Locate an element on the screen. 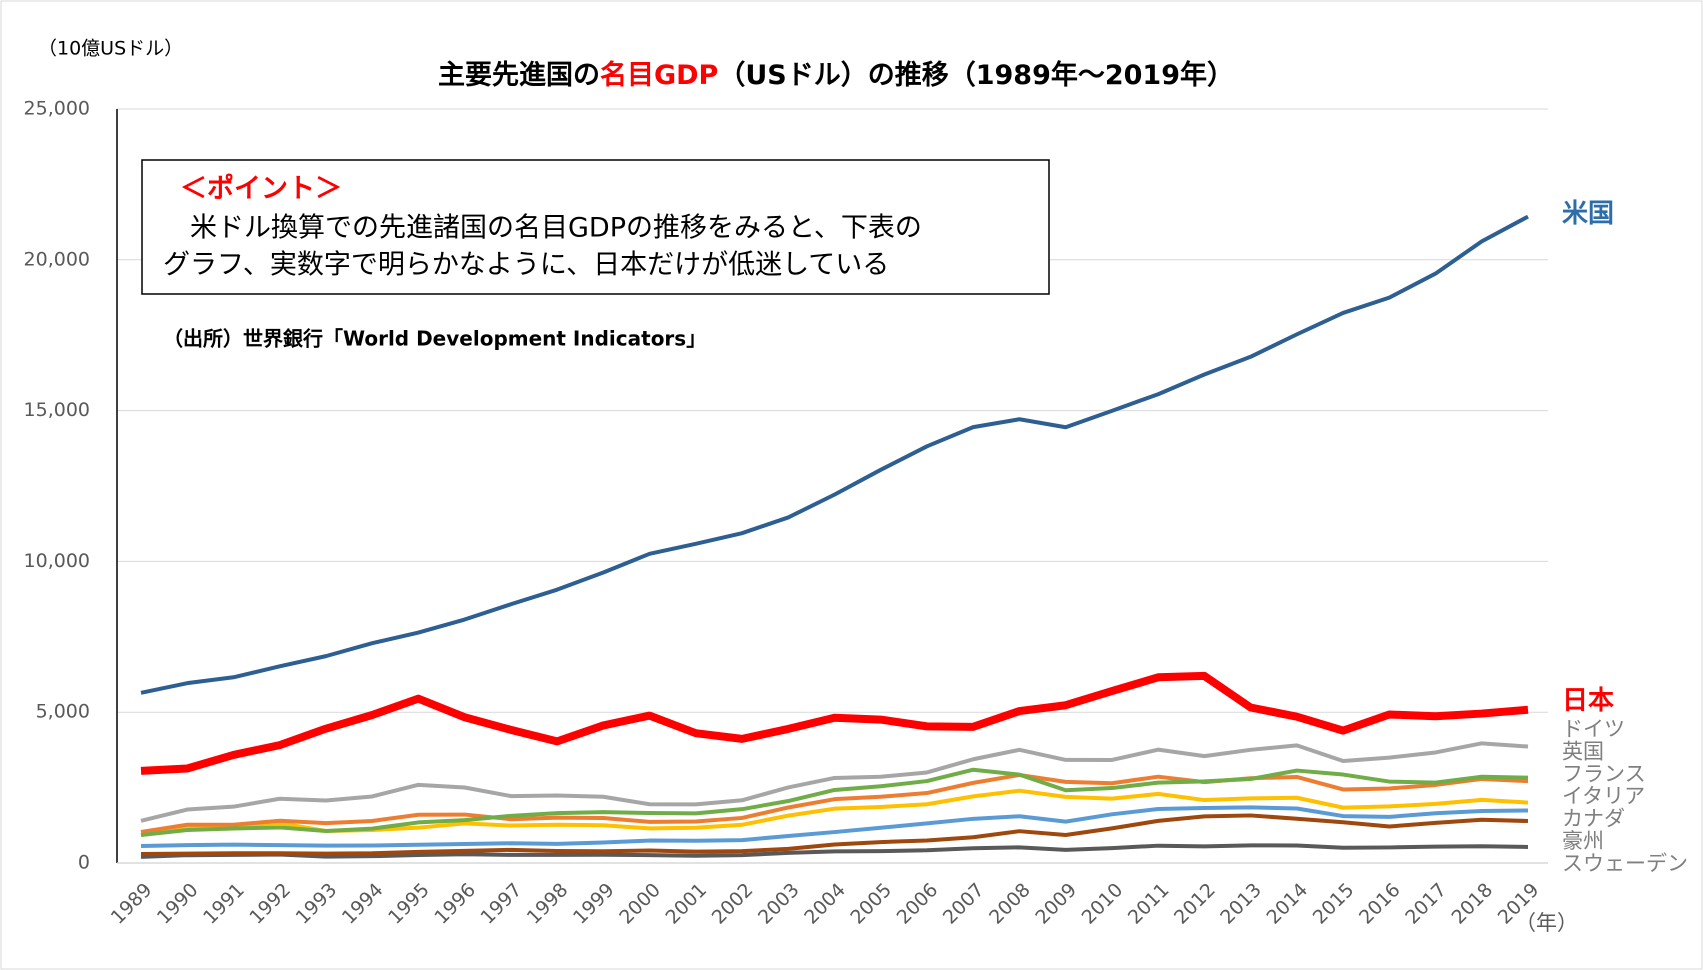  annotation-box is located at coordinates (595, 227).